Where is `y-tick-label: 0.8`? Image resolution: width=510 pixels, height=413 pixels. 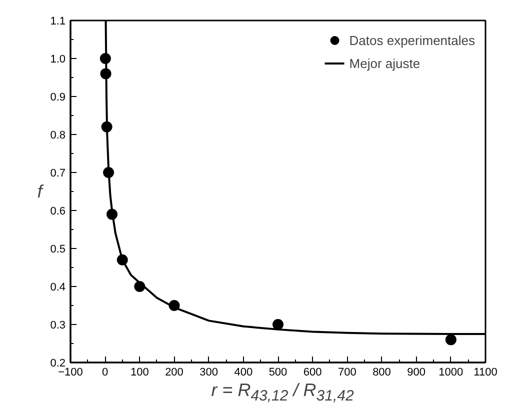 y-tick-label: 0.8 is located at coordinates (58, 136).